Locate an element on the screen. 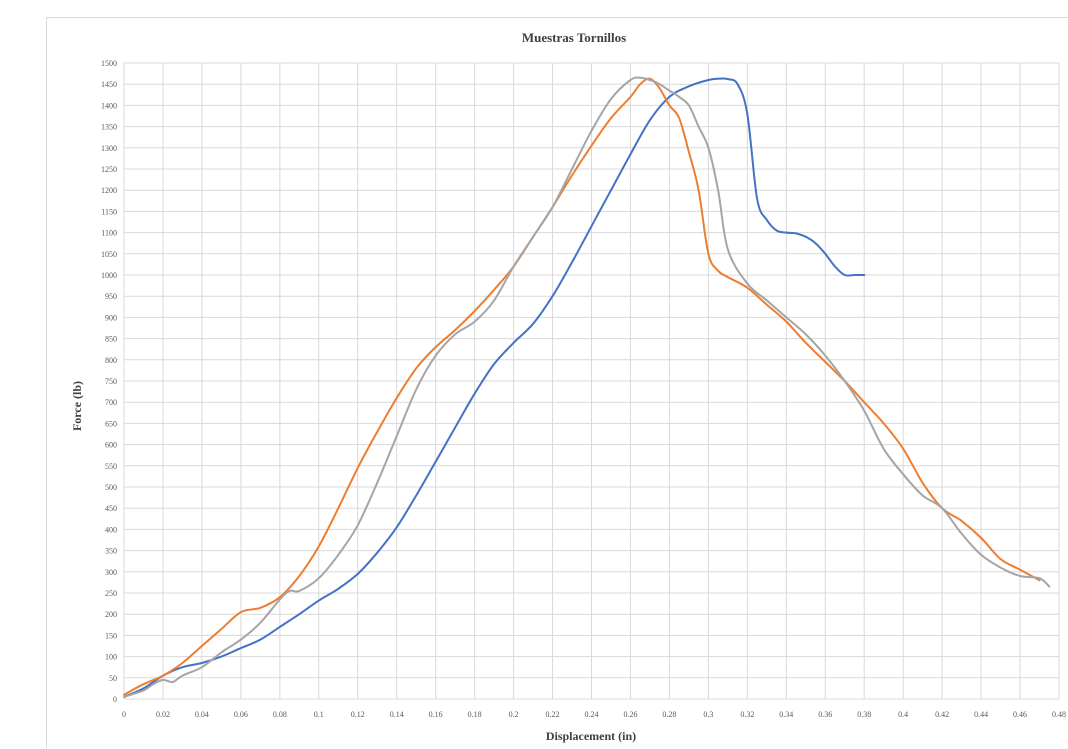 Image resolution: width=1068 pixels, height=749 pixels. x-tick-label: 0.22 is located at coordinates (553, 714).